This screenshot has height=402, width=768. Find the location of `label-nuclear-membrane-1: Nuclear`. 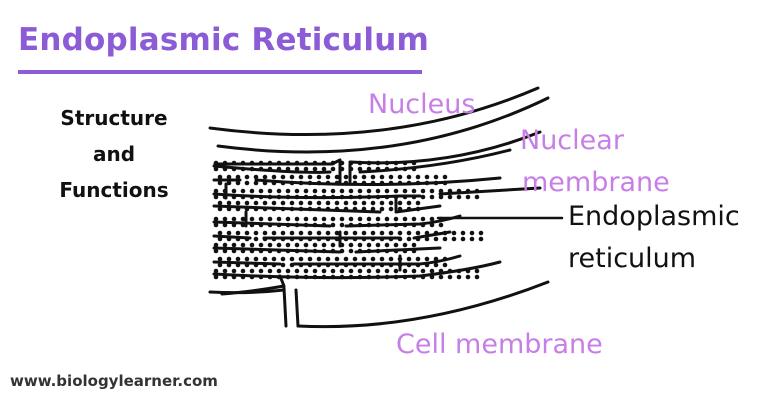

label-nuclear-membrane-1: Nuclear is located at coordinates (572, 140).